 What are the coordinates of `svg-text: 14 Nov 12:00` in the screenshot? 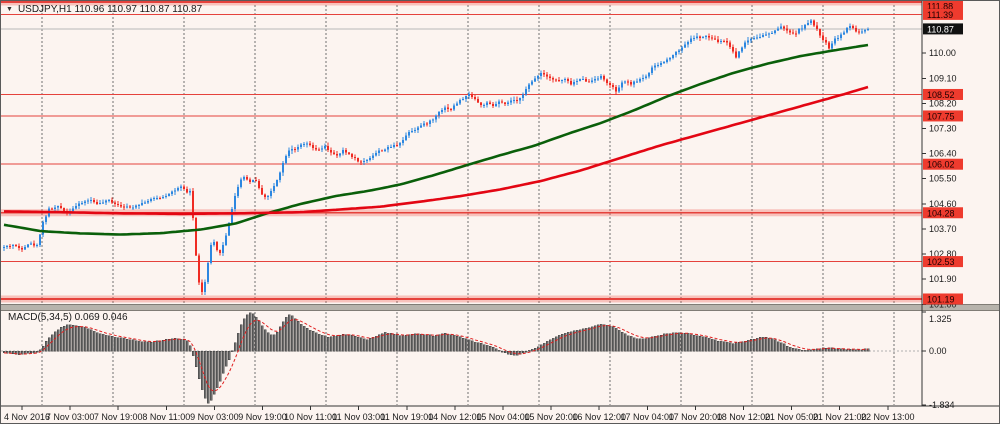 It's located at (455, 417).